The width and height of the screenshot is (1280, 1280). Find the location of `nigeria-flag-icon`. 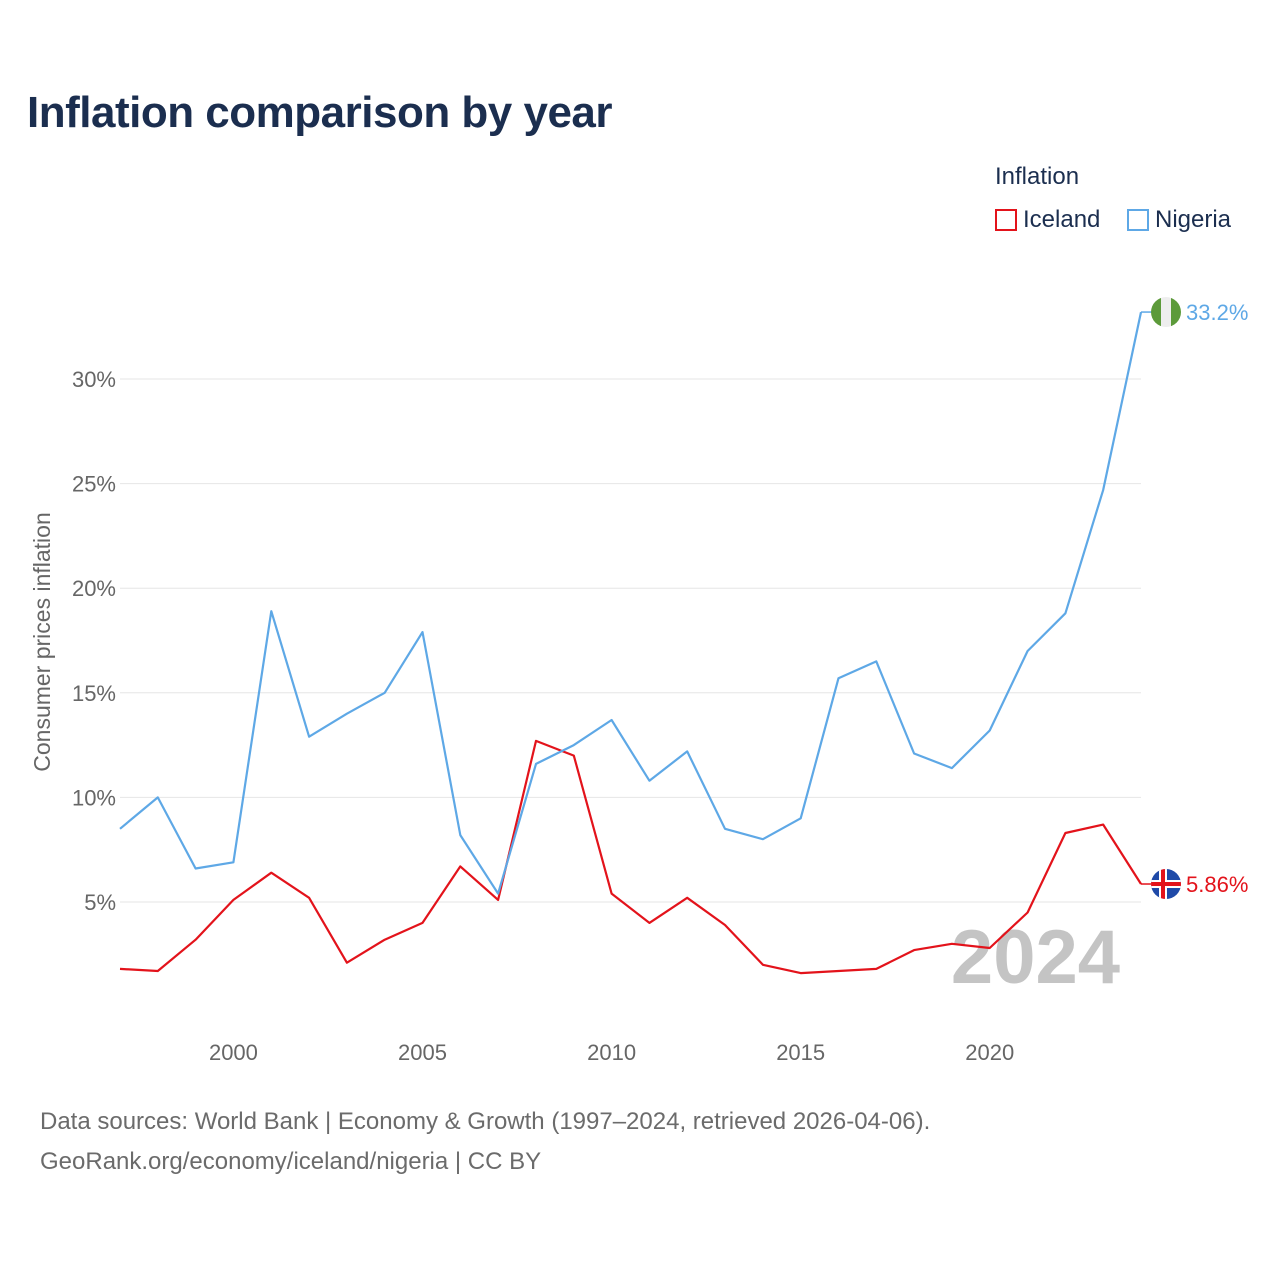

nigeria-flag-icon is located at coordinates (1166, 312).